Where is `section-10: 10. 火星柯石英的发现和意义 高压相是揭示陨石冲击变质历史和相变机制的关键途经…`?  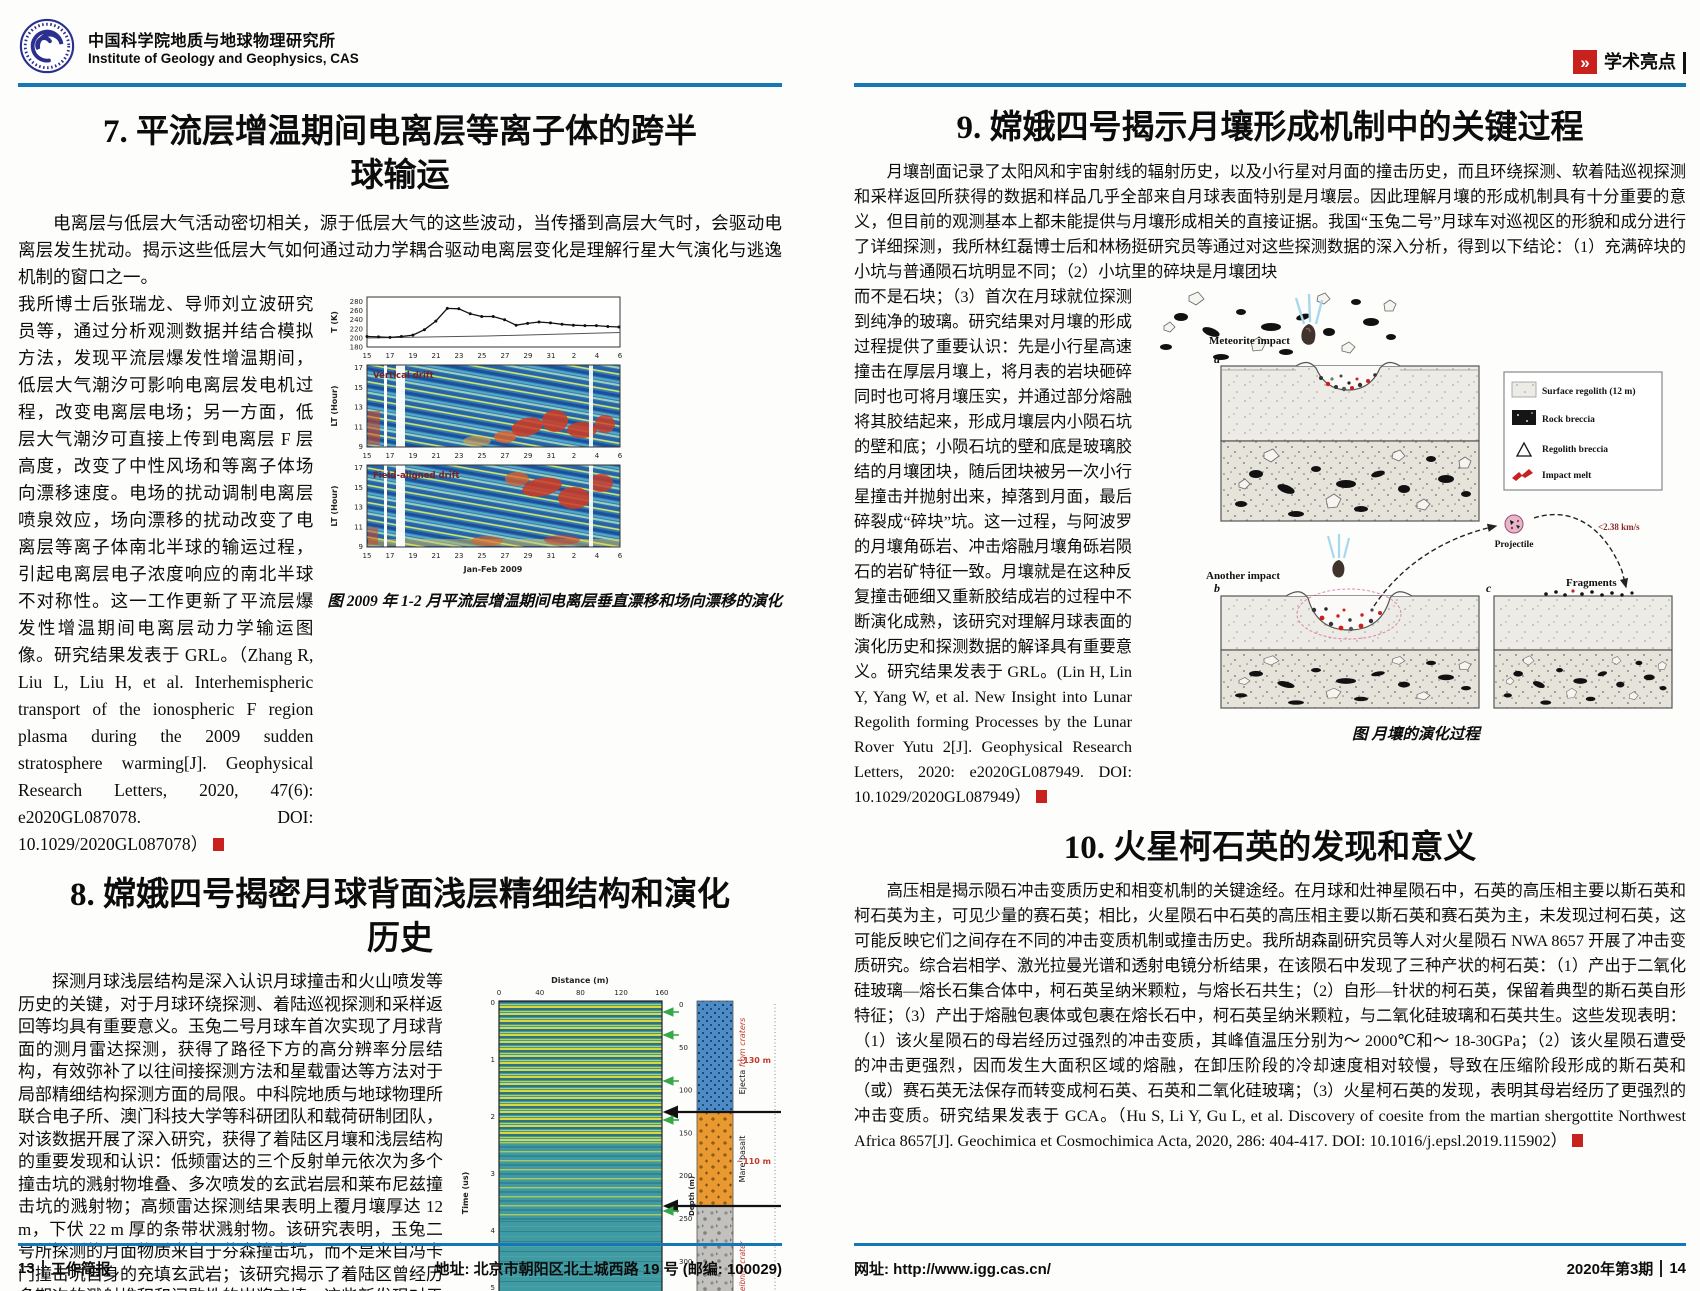
section-10: 10. 火星柯石英的发现和意义 高压相是揭示陨石冲击变质历史和相变机制的关键途经… is located at coordinates (1270, 990).